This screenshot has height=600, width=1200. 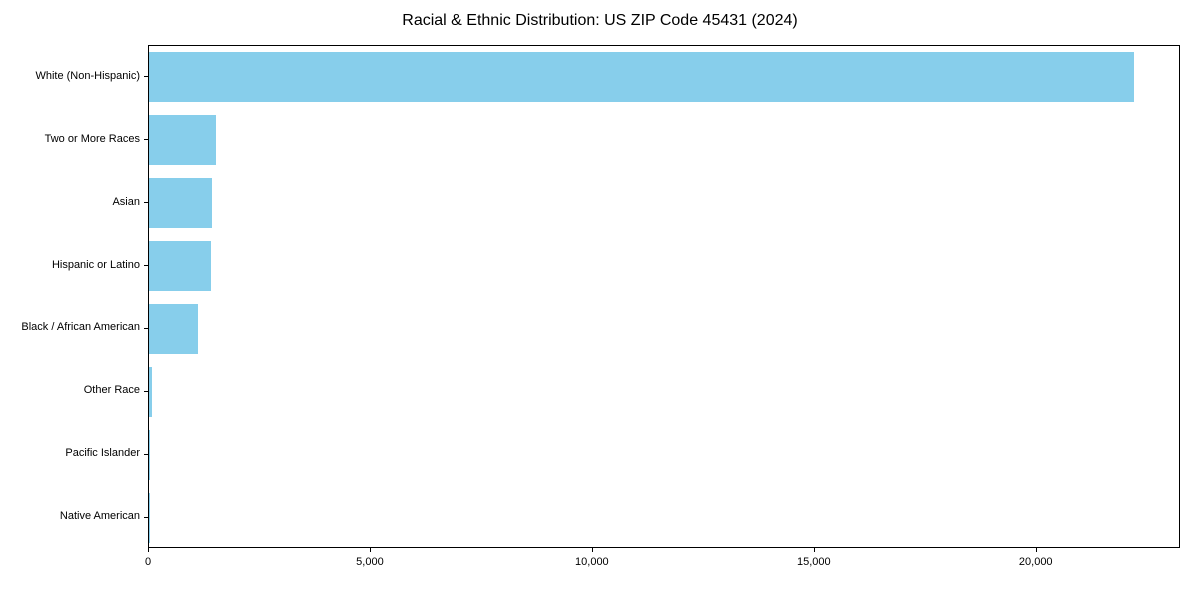 What do you see at coordinates (370, 562) in the screenshot?
I see `x-tick-label: 5,000` at bounding box center [370, 562].